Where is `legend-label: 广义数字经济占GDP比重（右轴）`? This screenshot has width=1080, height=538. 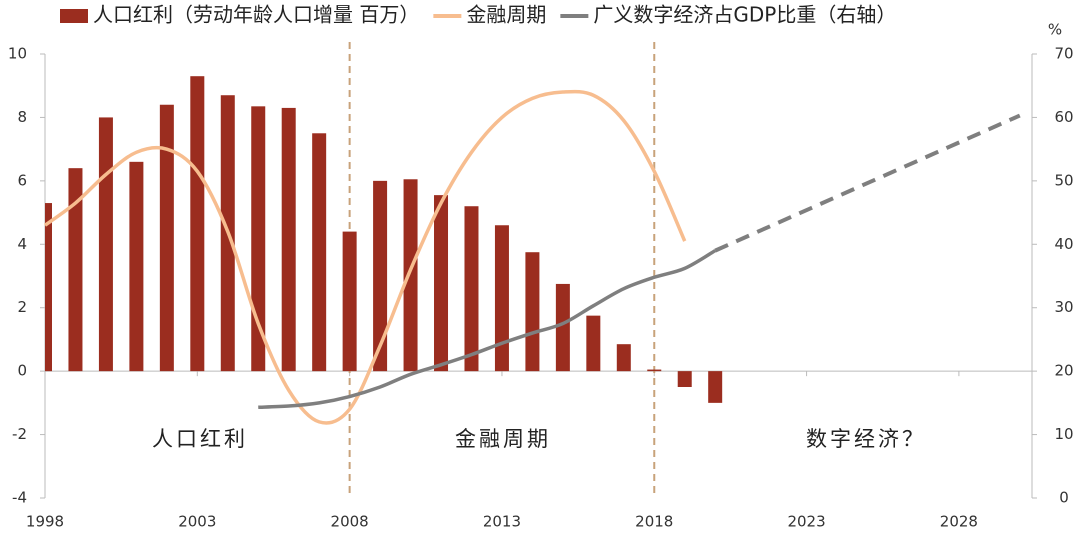 legend-label: 广义数字经济占GDP比重（右轴） is located at coordinates (744, 15).